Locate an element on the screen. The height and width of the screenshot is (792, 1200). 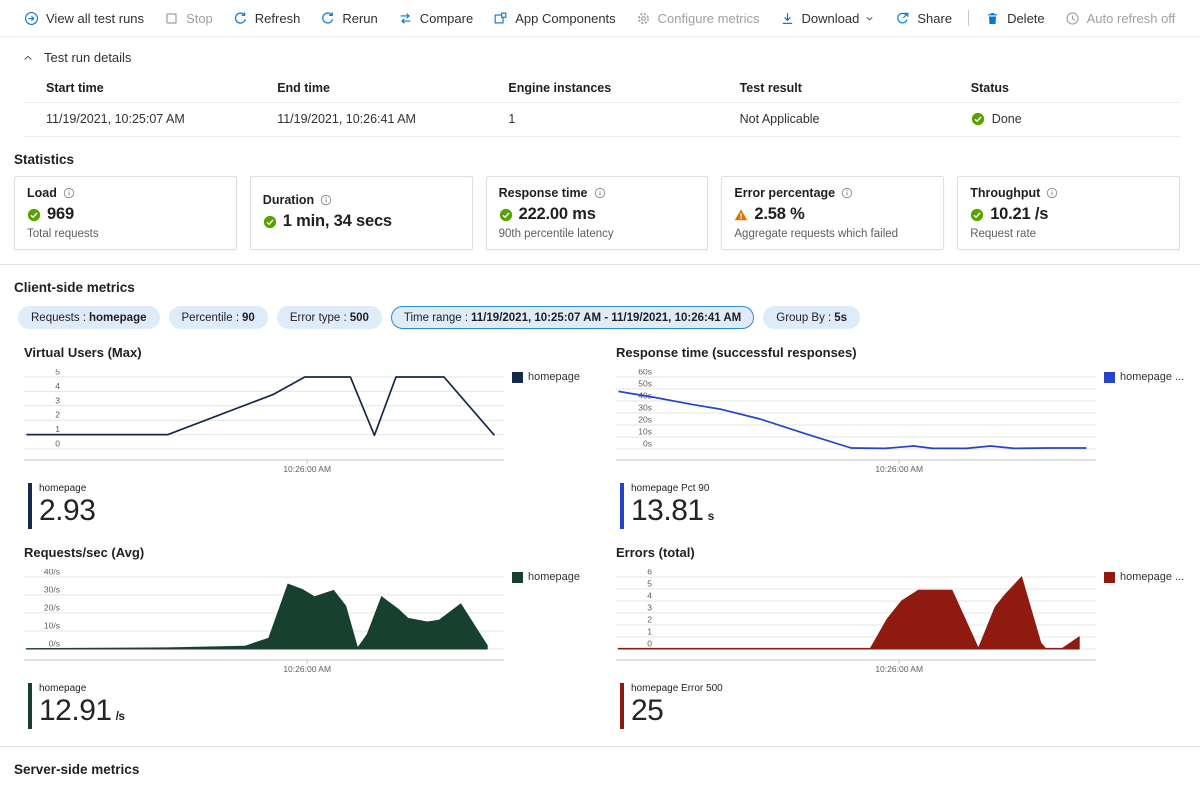
toolbar-button-download: Download is located at coordinates (828, 18).